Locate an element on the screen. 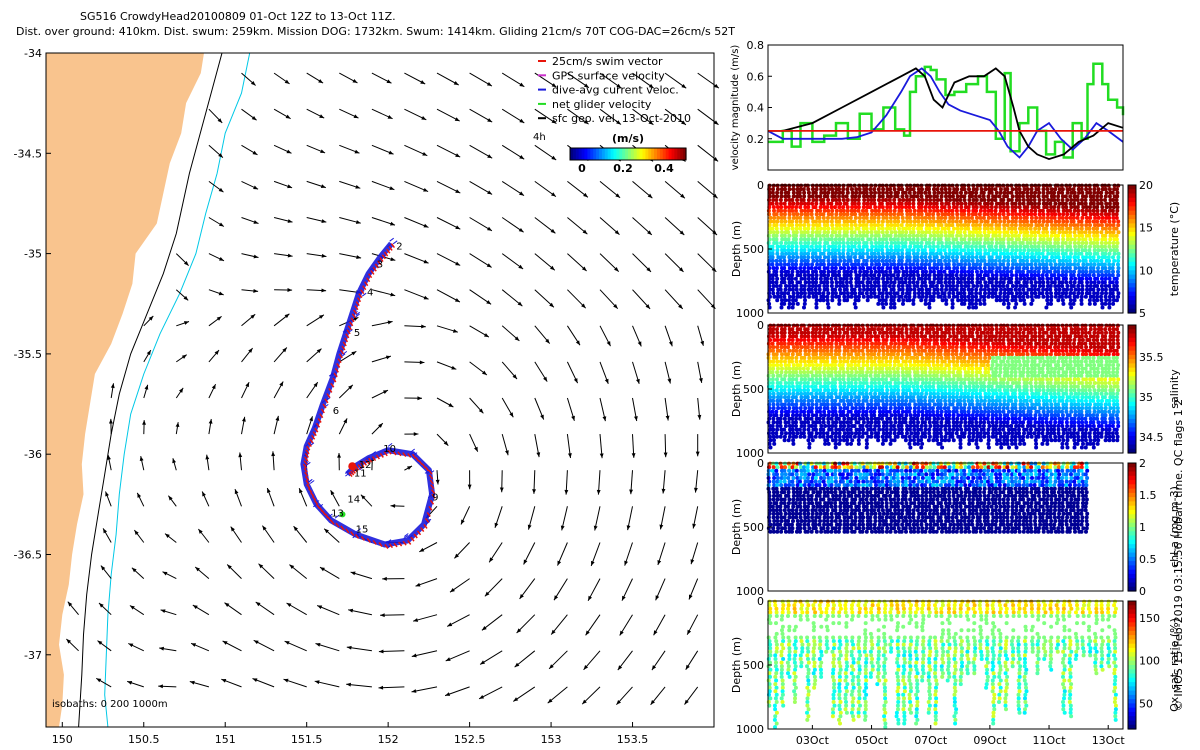 This screenshot has height=750, width=1200. dac-vector is located at coordinates (367, 458).